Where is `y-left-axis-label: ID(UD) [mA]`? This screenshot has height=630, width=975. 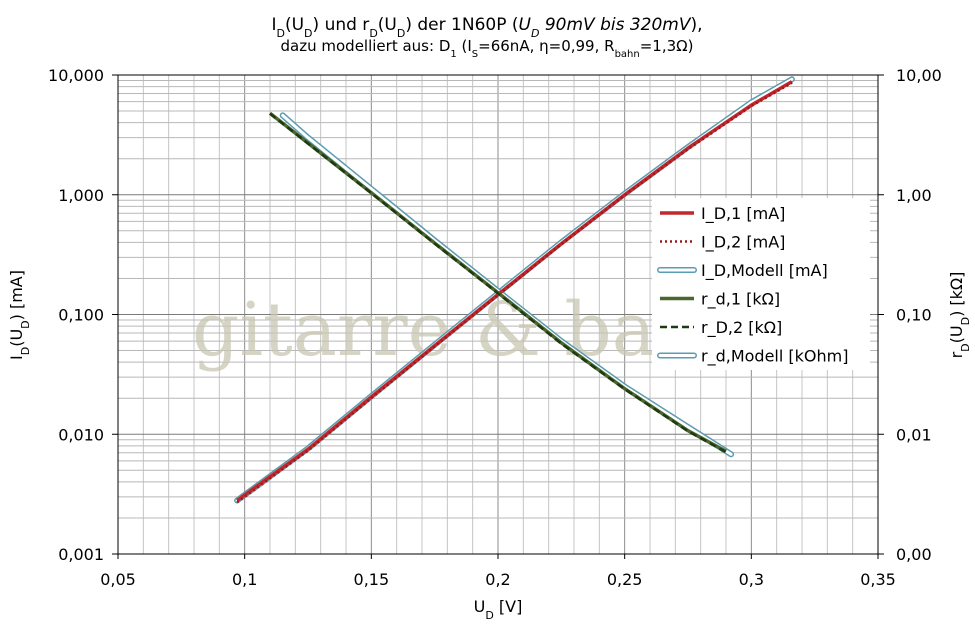 y-left-axis-label: ID(UD) [mA] is located at coordinates (19, 315).